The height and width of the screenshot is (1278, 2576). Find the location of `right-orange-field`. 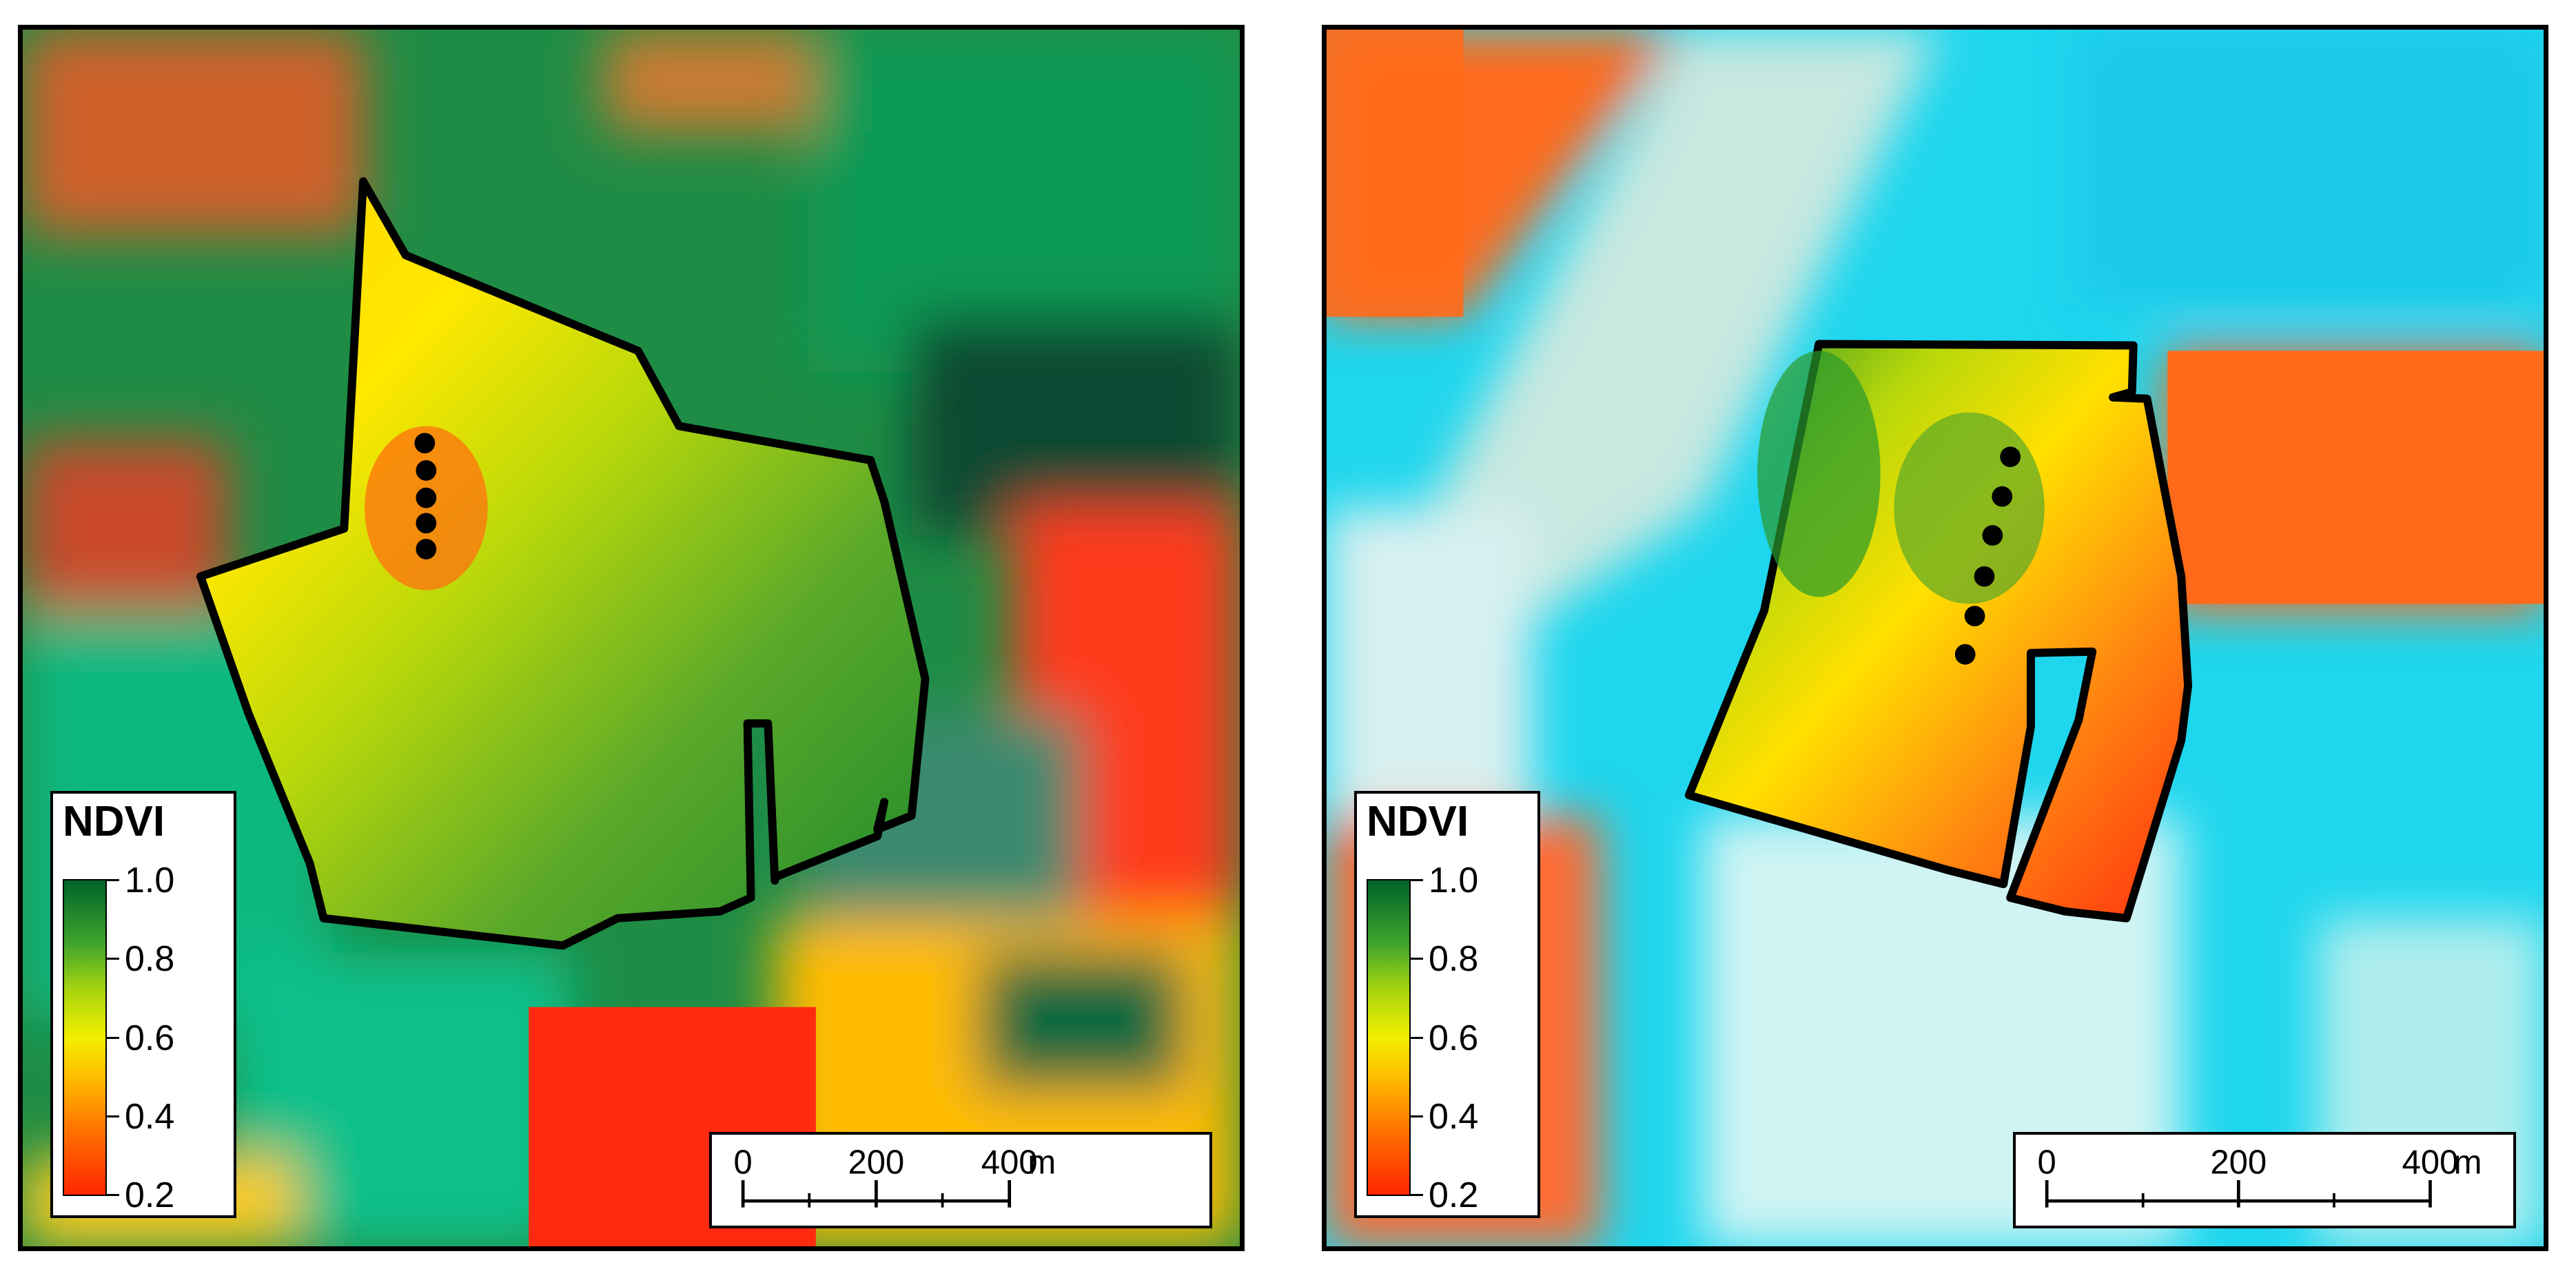

right-orange-field is located at coordinates (1395, 173).